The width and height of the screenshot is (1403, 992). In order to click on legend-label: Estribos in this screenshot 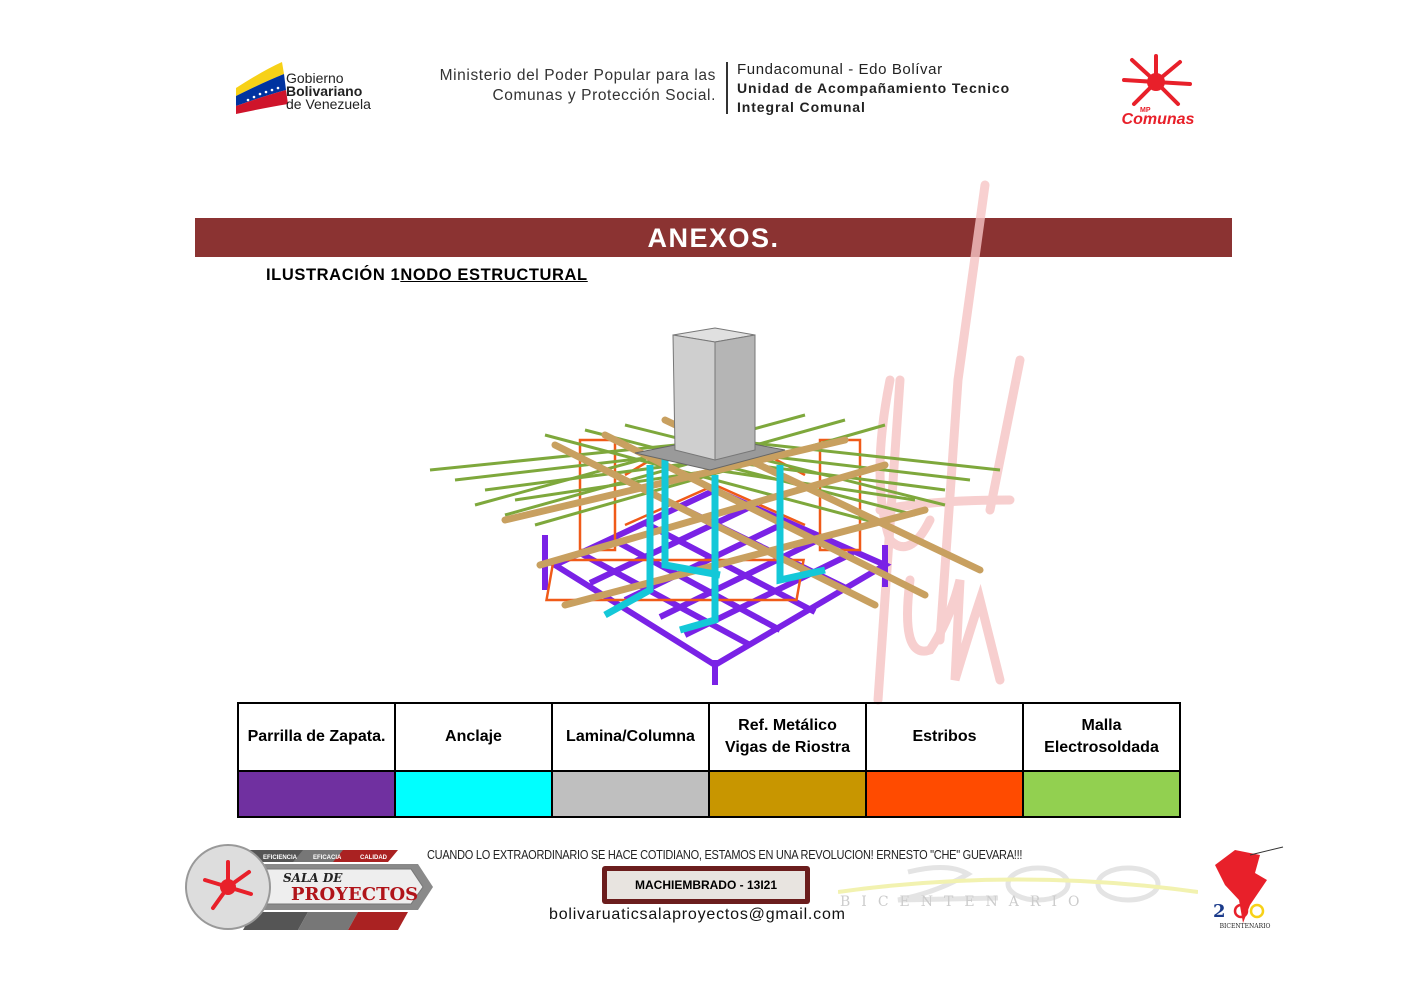, I will do `click(944, 737)`.